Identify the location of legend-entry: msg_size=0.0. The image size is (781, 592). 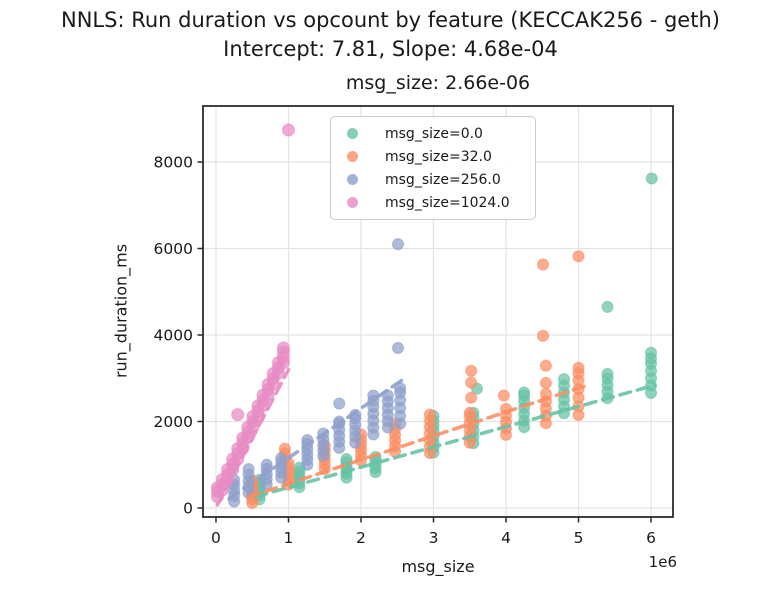
(433, 133).